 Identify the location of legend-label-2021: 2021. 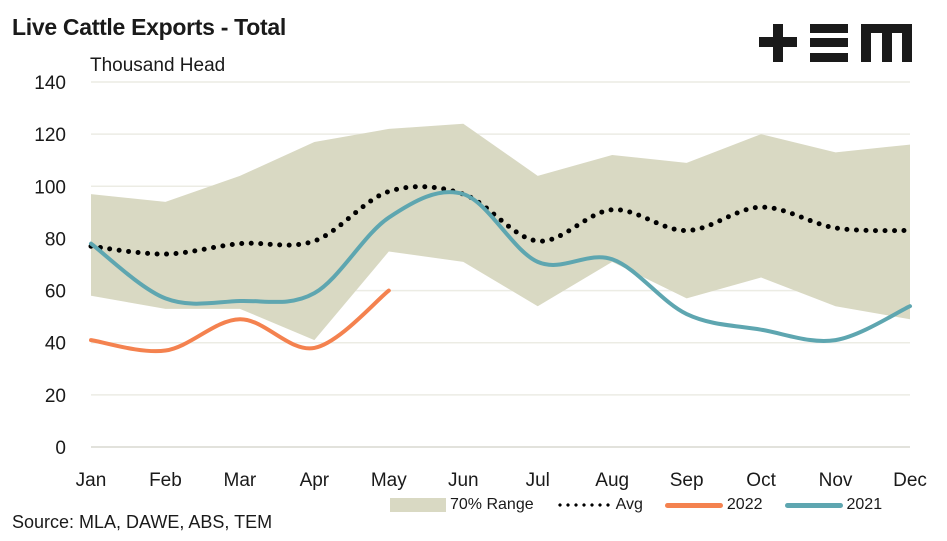
(864, 504).